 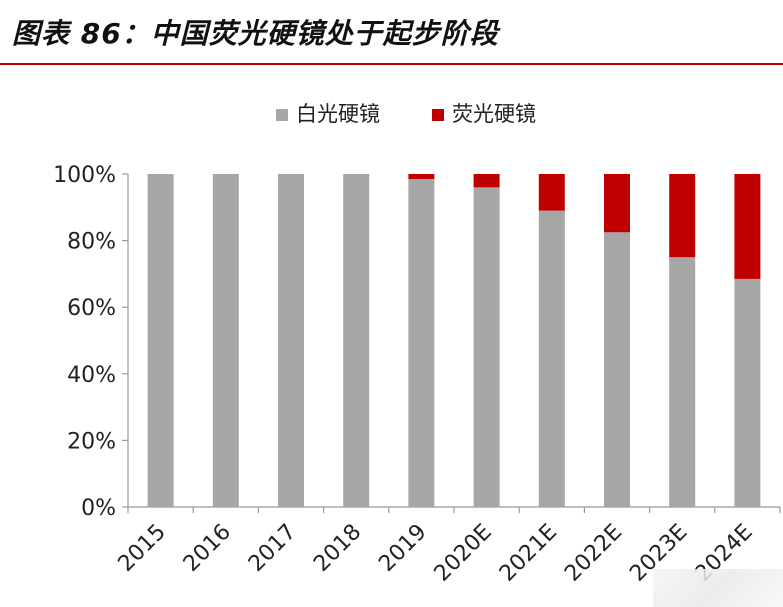 What do you see at coordinates (142, 548) in the screenshot?
I see `x-tick-label: 2015` at bounding box center [142, 548].